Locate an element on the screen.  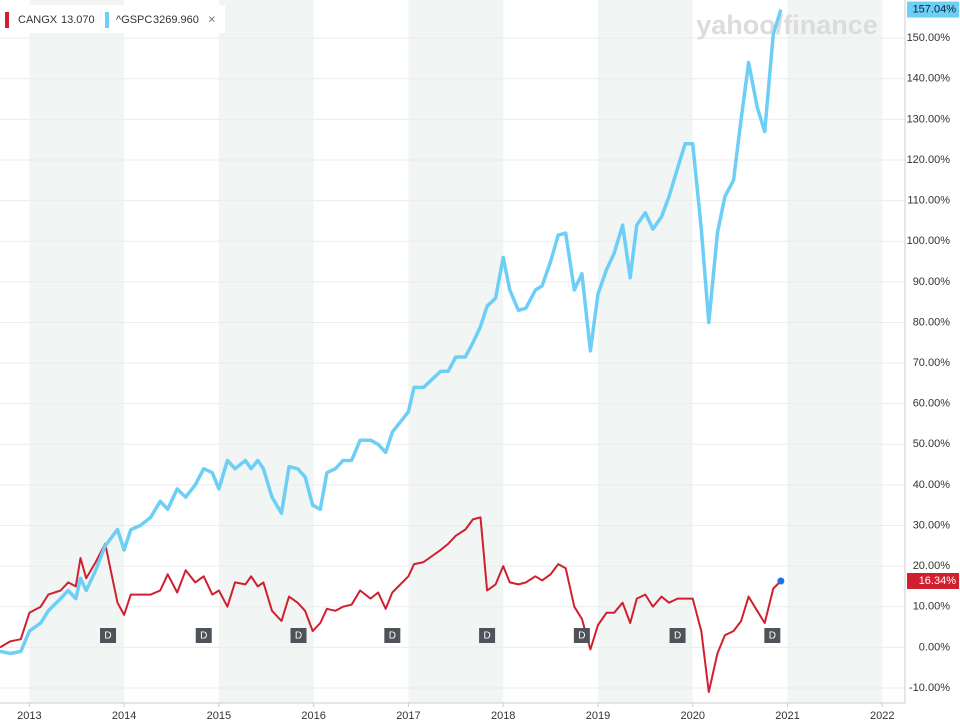
x-tick-label: 2019 is located at coordinates (598, 716).